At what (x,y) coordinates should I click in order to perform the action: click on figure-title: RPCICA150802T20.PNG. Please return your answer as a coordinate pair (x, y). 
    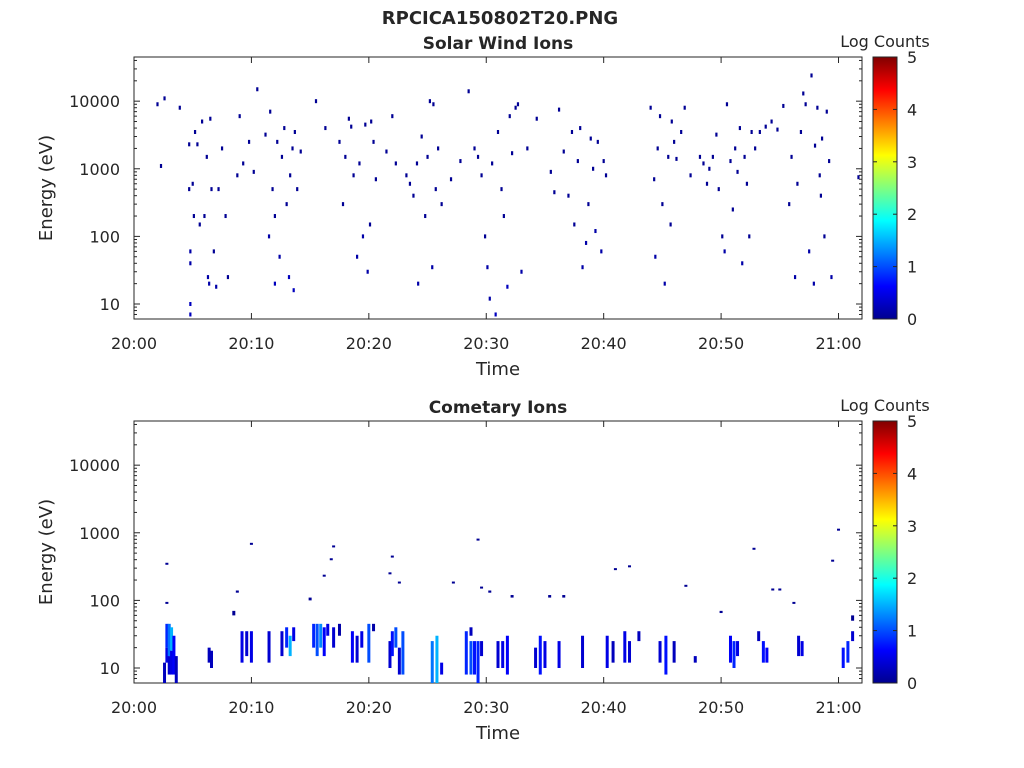
    Looking at the image, I should click on (500, 18).